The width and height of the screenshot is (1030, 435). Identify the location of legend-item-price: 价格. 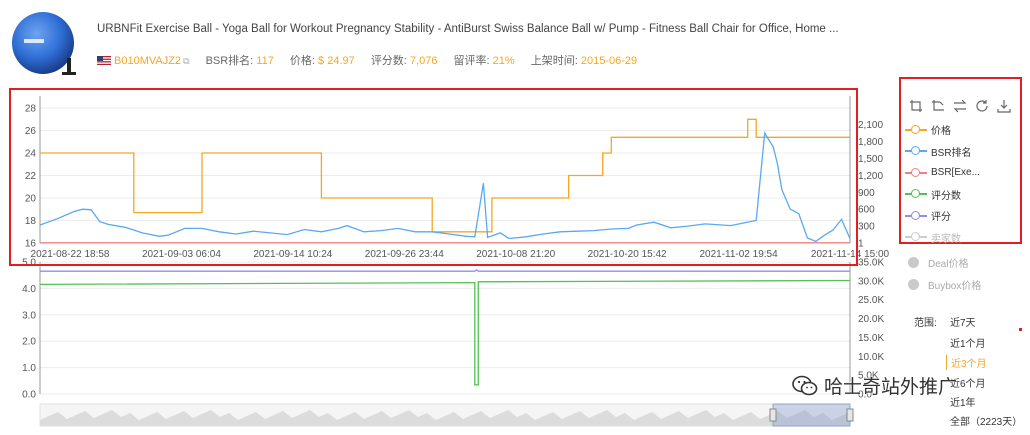
(942, 130).